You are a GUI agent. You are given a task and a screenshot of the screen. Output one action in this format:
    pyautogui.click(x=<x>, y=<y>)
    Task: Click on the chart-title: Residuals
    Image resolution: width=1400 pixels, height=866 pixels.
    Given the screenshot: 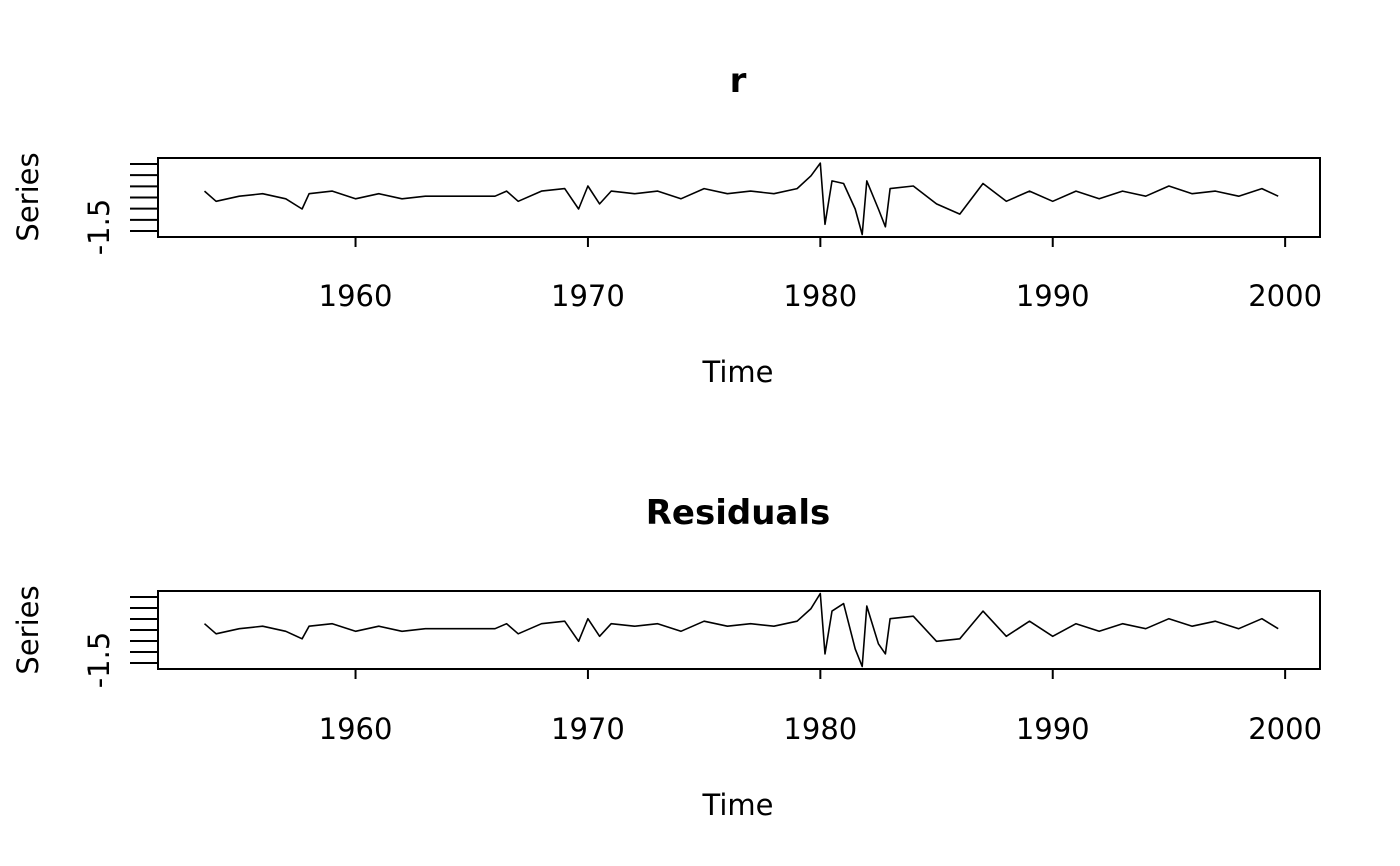 What is the action you would take?
    pyautogui.click(x=738, y=513)
    